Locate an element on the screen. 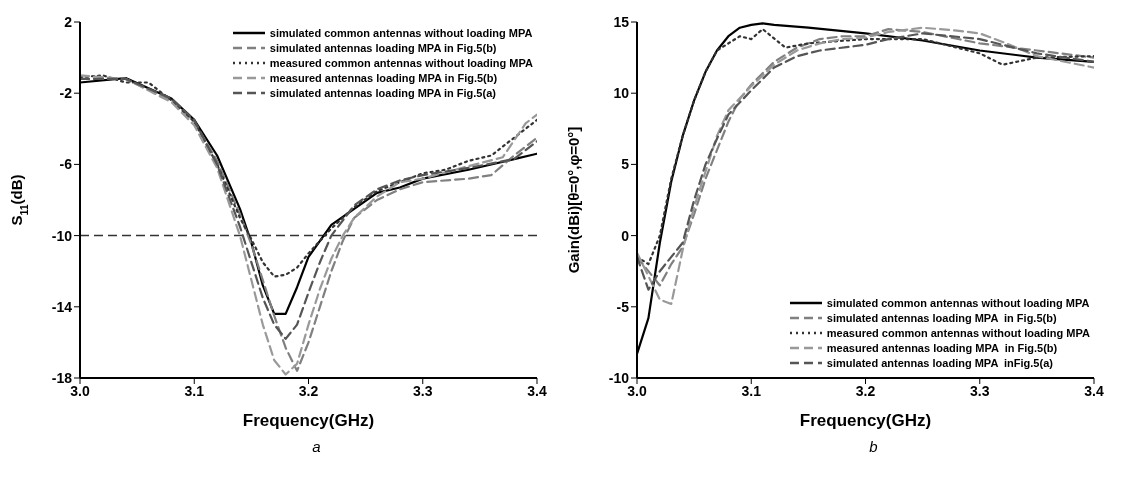  y-tick-label: 5 is located at coordinates (625, 164).